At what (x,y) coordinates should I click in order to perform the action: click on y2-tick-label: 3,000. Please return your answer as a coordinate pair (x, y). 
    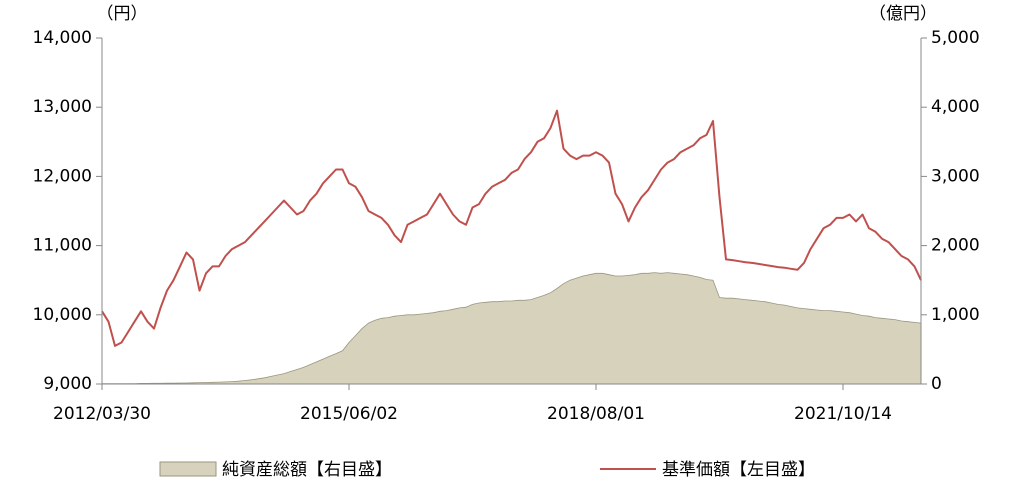
    Looking at the image, I should click on (955, 176).